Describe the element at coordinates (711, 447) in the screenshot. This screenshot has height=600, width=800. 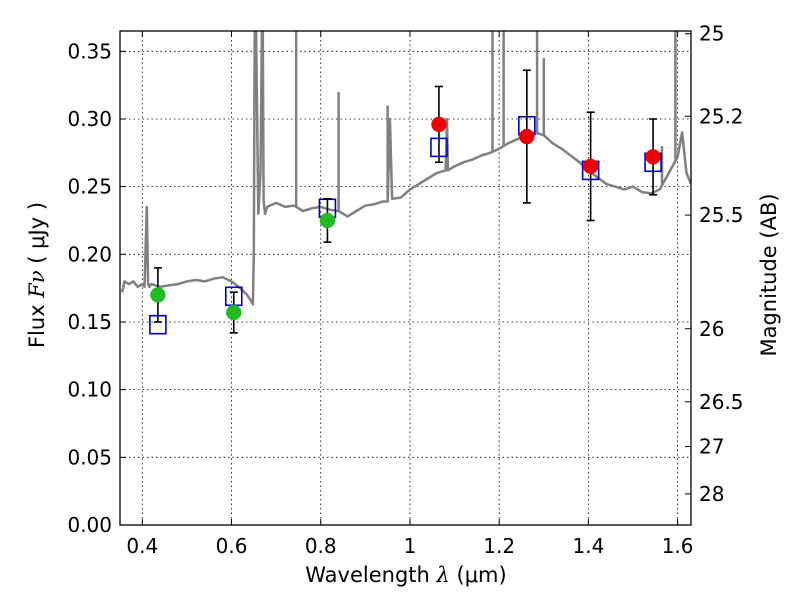
I see `y2-tick-label: 27` at that location.